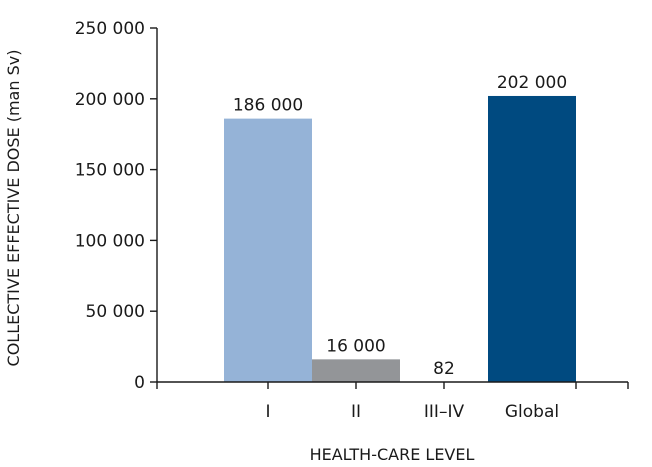  Describe the element at coordinates (110, 29) in the screenshot. I see `y-tick-label: 250 000` at that location.